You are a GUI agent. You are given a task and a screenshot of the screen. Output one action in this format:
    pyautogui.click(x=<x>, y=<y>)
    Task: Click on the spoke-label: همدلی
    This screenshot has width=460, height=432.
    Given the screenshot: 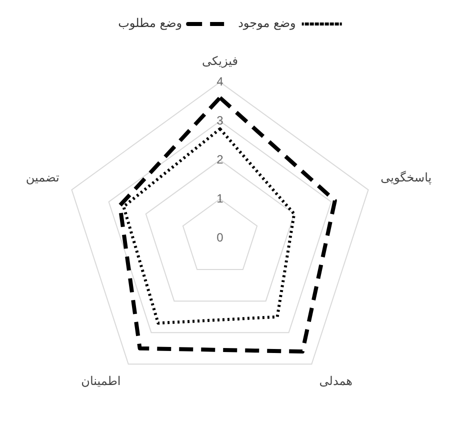 What is the action you would take?
    pyautogui.click(x=336, y=381)
    